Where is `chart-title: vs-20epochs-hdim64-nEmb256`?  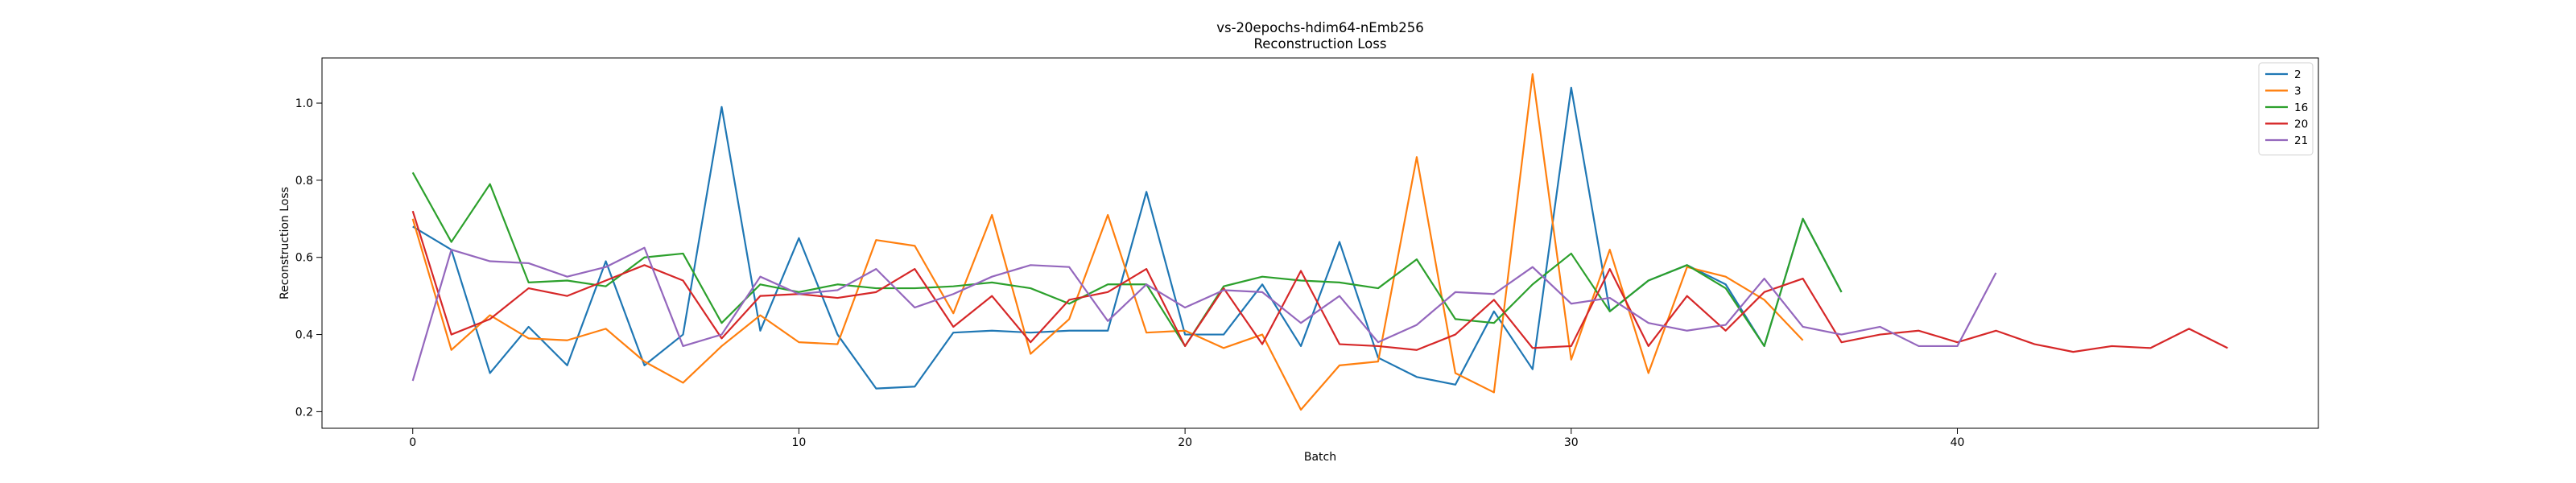
chart-title: vs-20epochs-hdim64-nEmb256 is located at coordinates (1320, 27).